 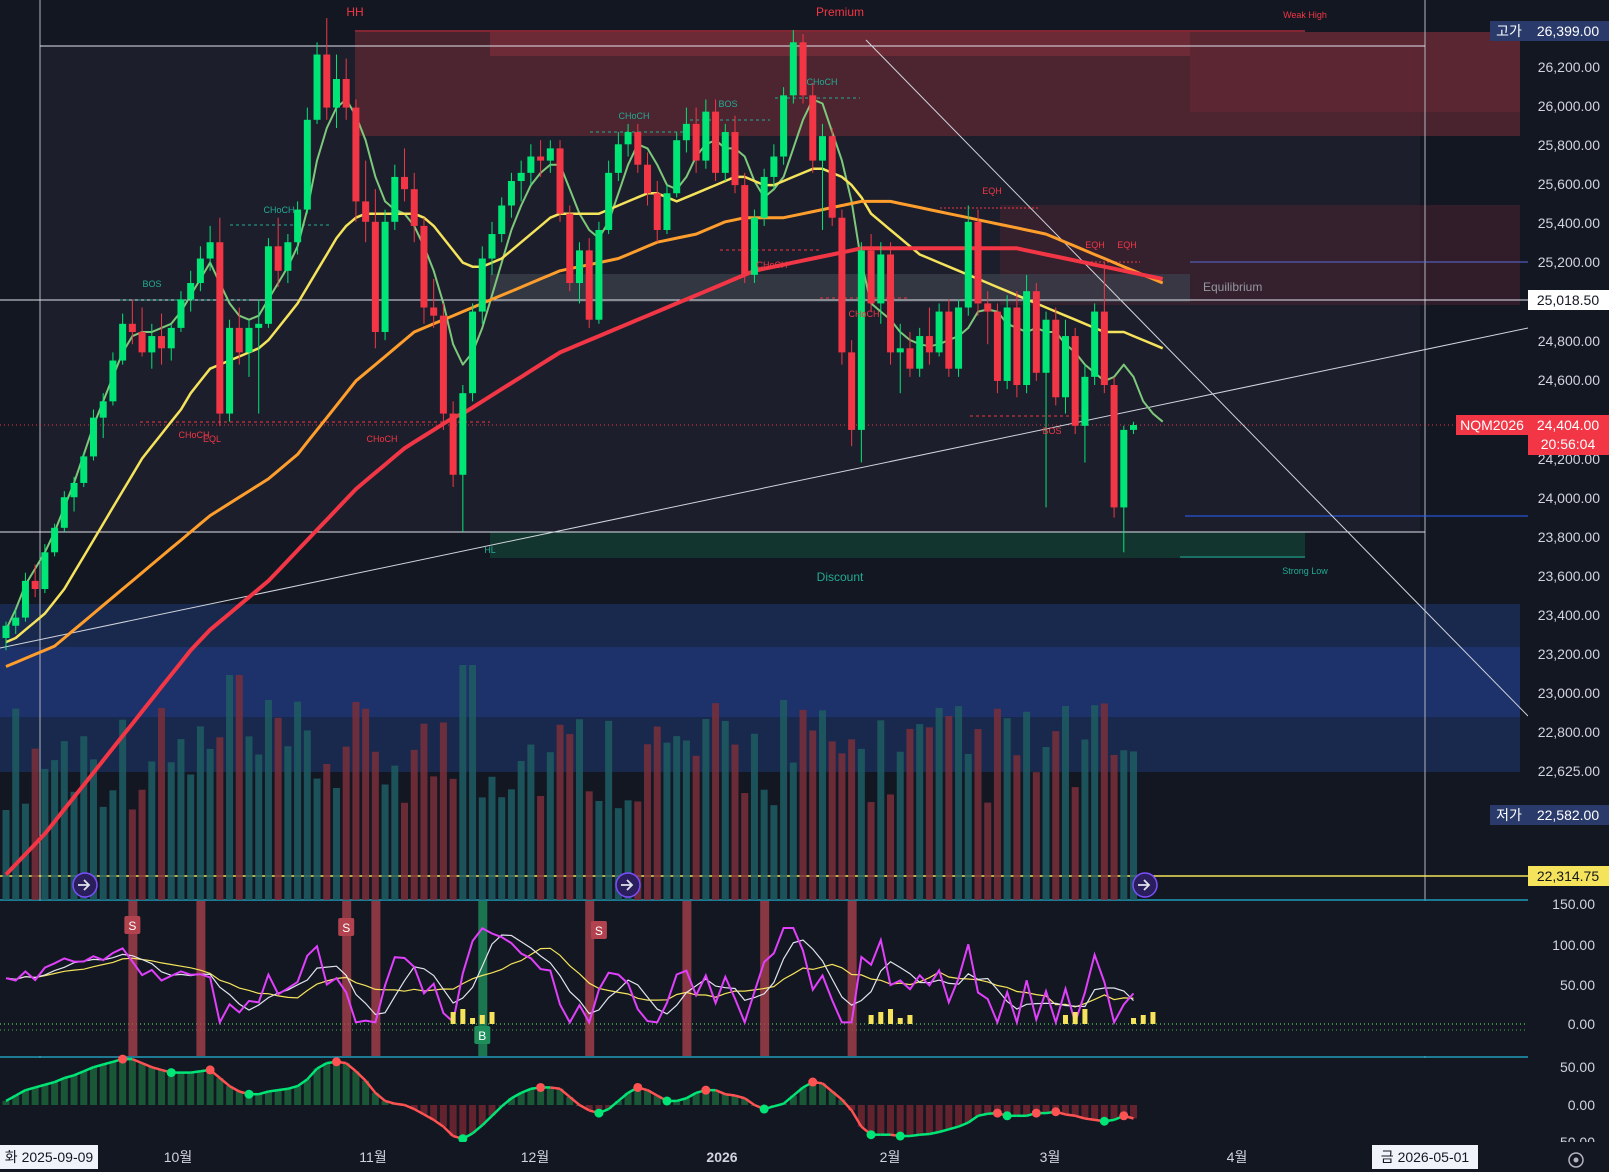 I want to click on high-tag-value: 26,399.00, so click(x=1568, y=31).